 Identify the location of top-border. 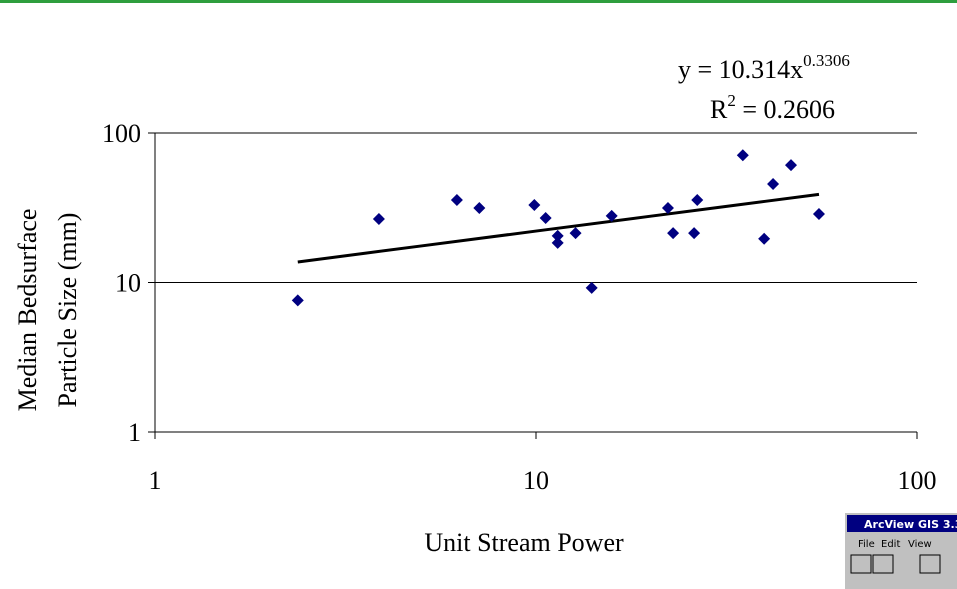
(478, 1).